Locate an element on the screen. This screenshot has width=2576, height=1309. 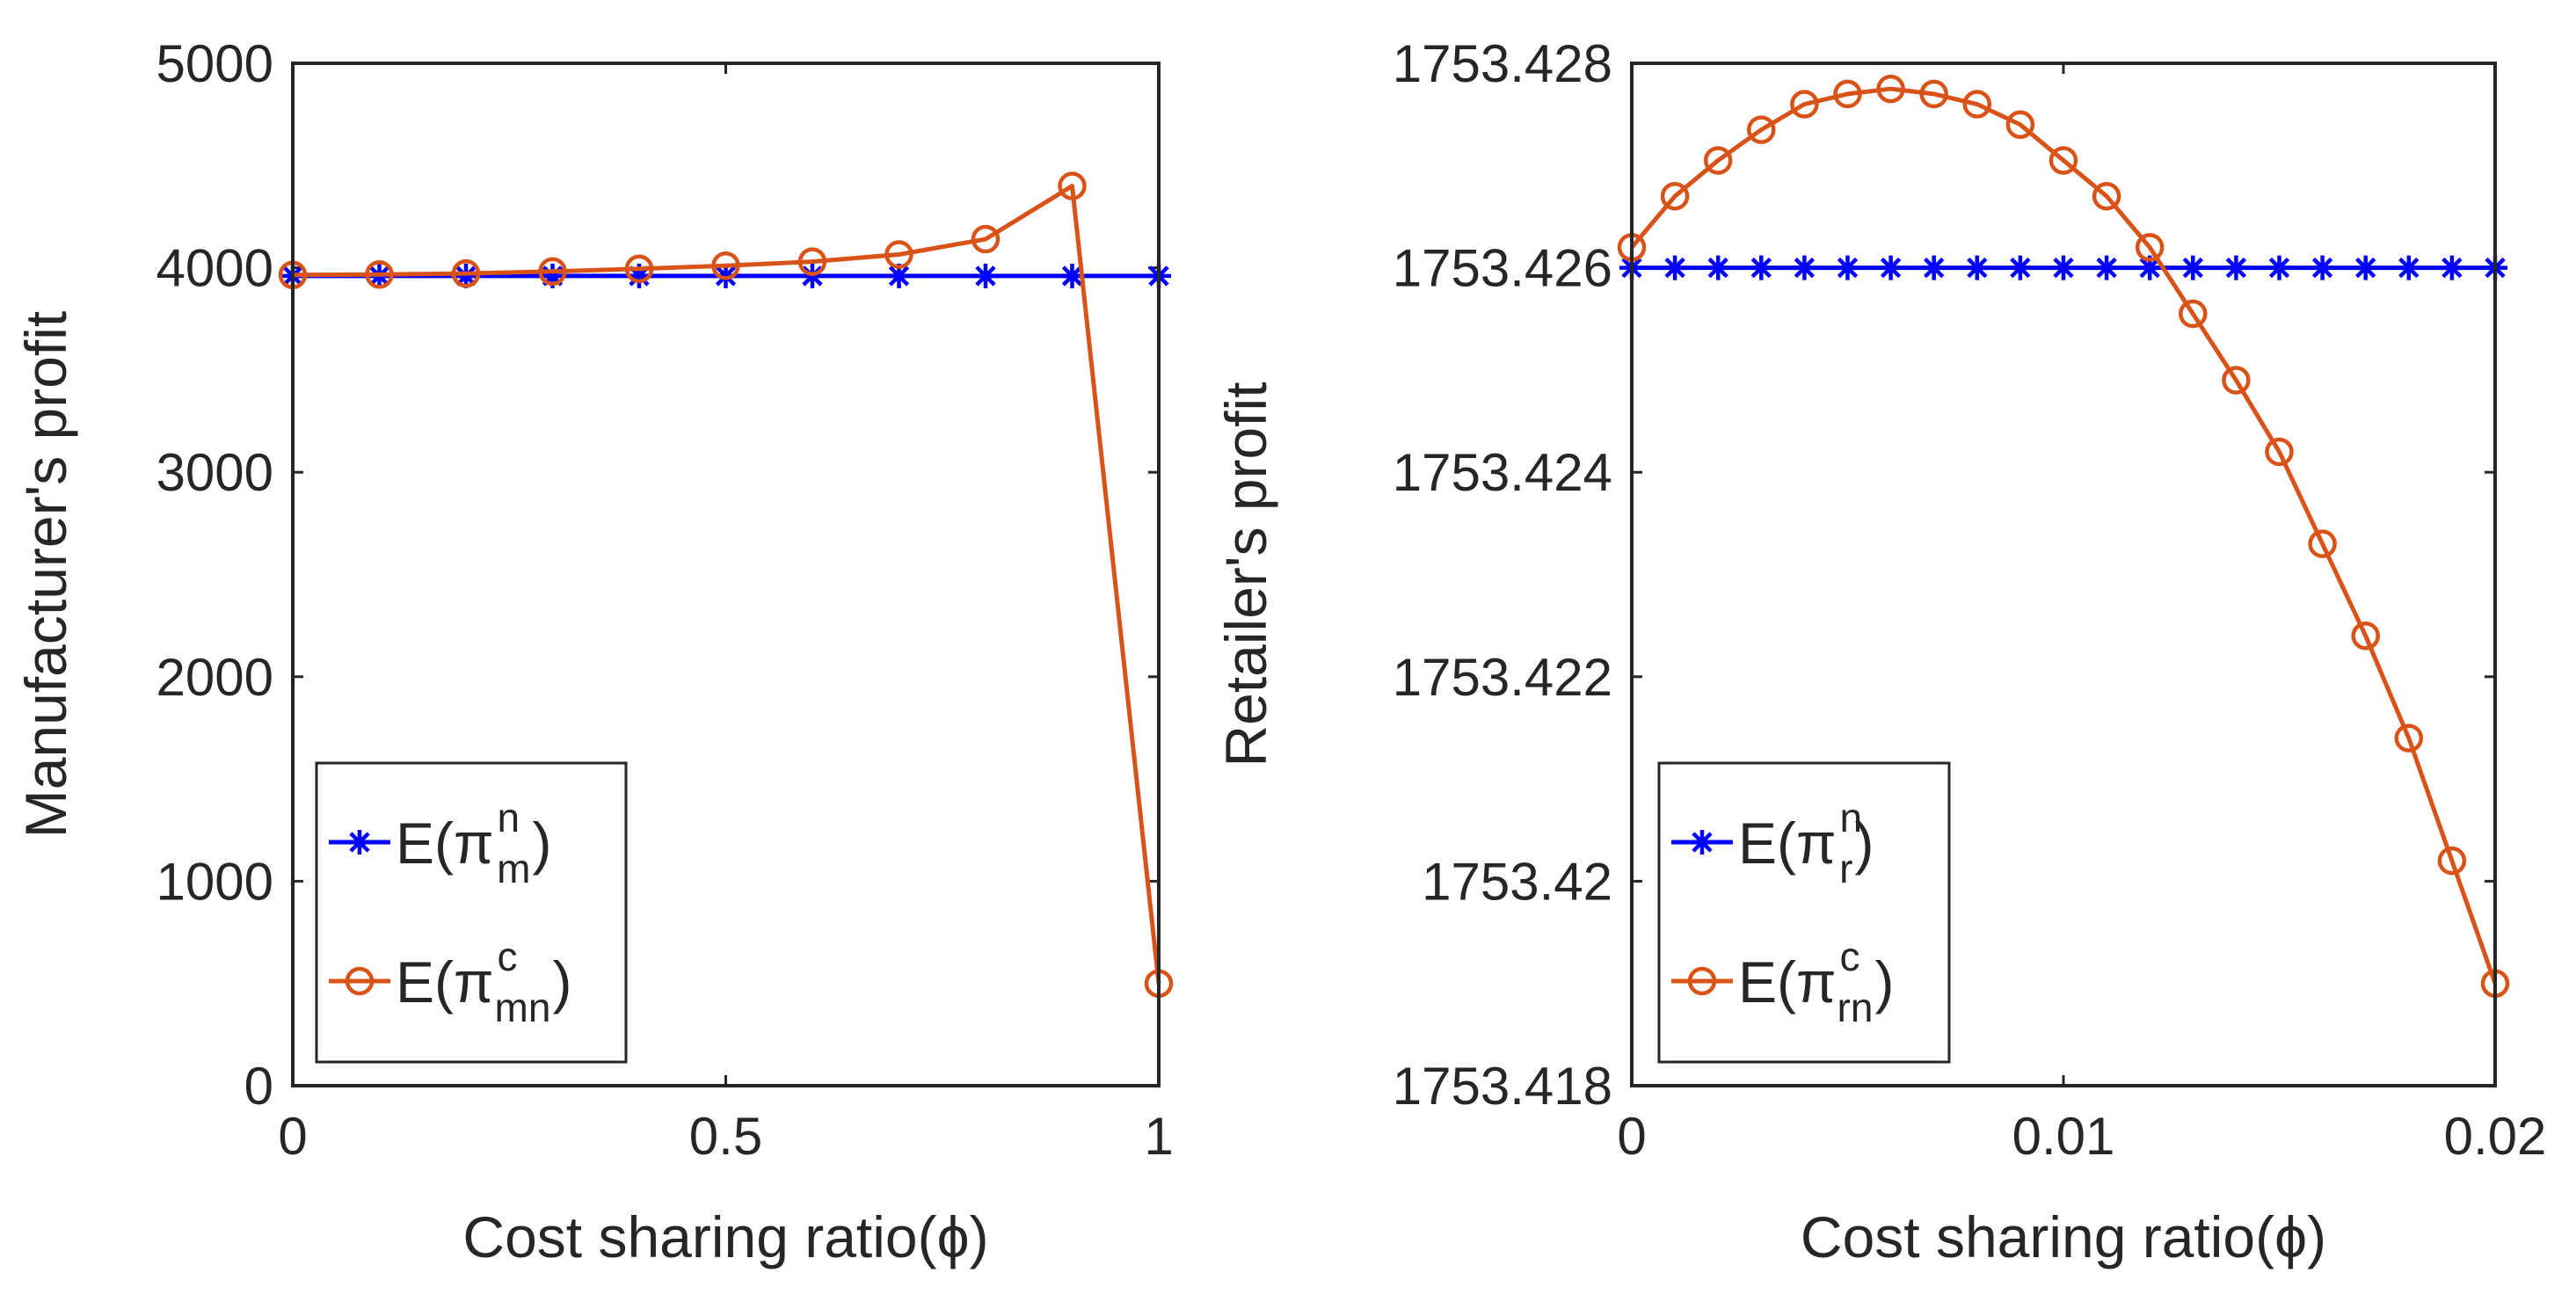
legend-label: E(πn m) is located at coordinates (473, 843).